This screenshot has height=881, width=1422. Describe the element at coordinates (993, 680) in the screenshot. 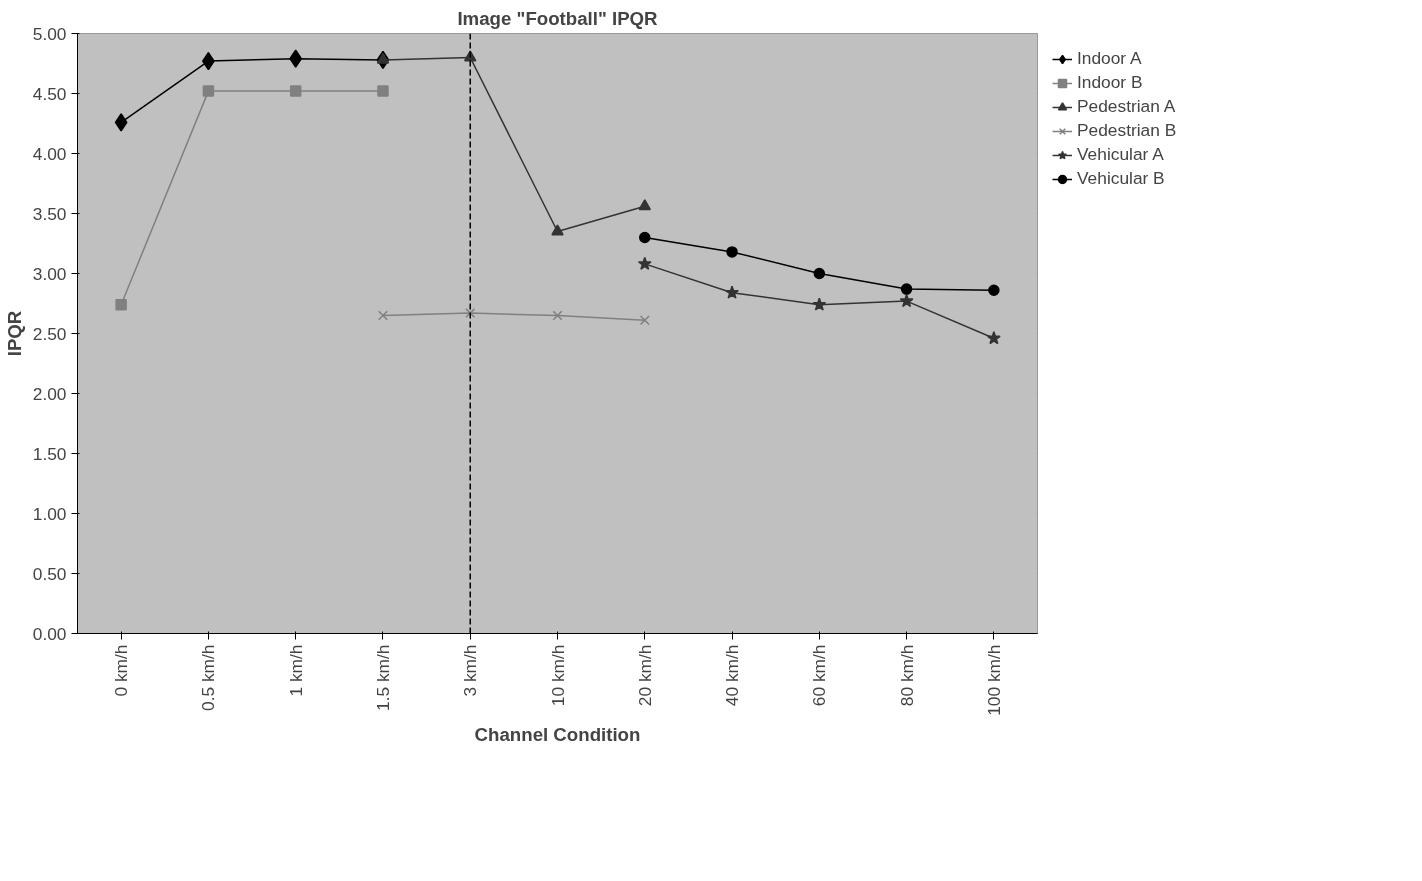

I see `x-tick-label: 100 km/h` at that location.